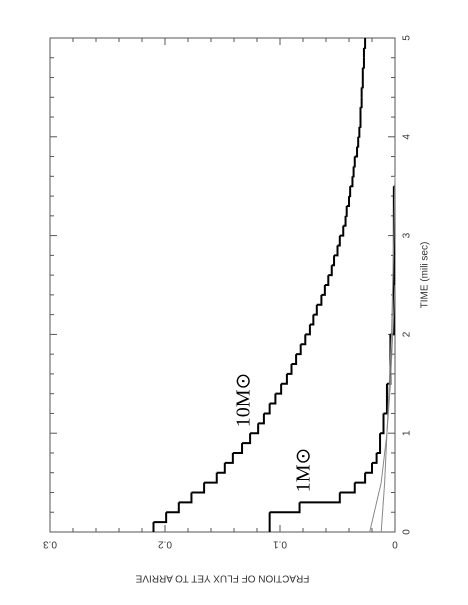 This screenshot has width=468, height=605. I want to click on curve-label: 10M⊙, so click(244, 400).